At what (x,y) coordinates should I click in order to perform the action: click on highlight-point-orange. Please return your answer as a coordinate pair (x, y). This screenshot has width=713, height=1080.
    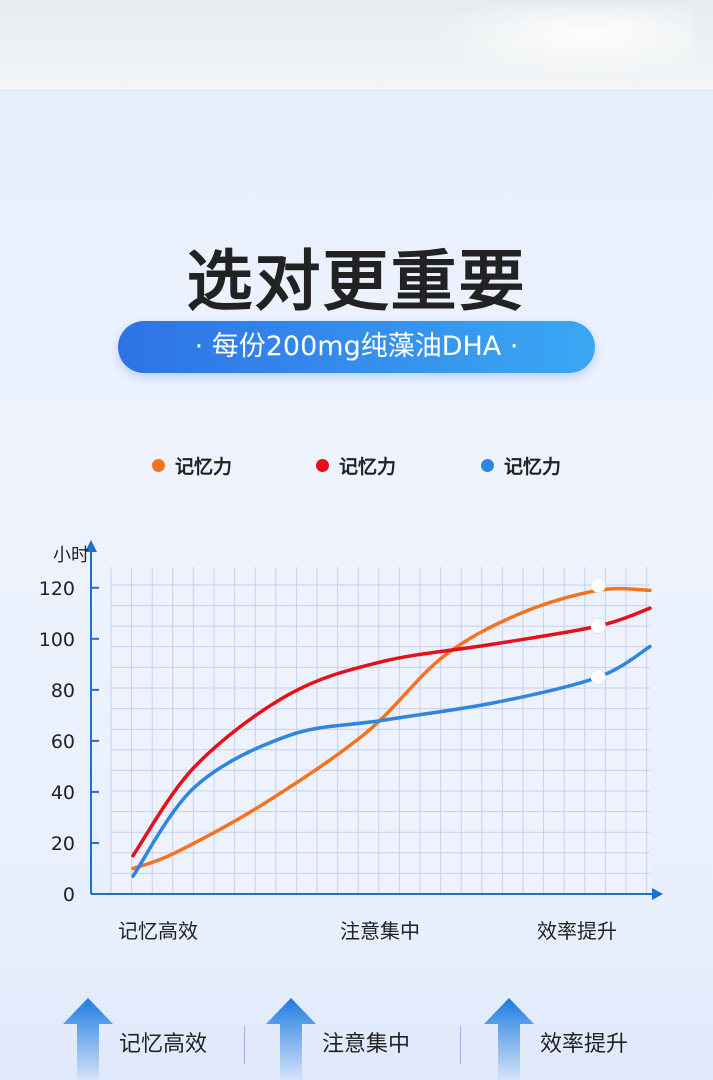
    Looking at the image, I should click on (598, 585).